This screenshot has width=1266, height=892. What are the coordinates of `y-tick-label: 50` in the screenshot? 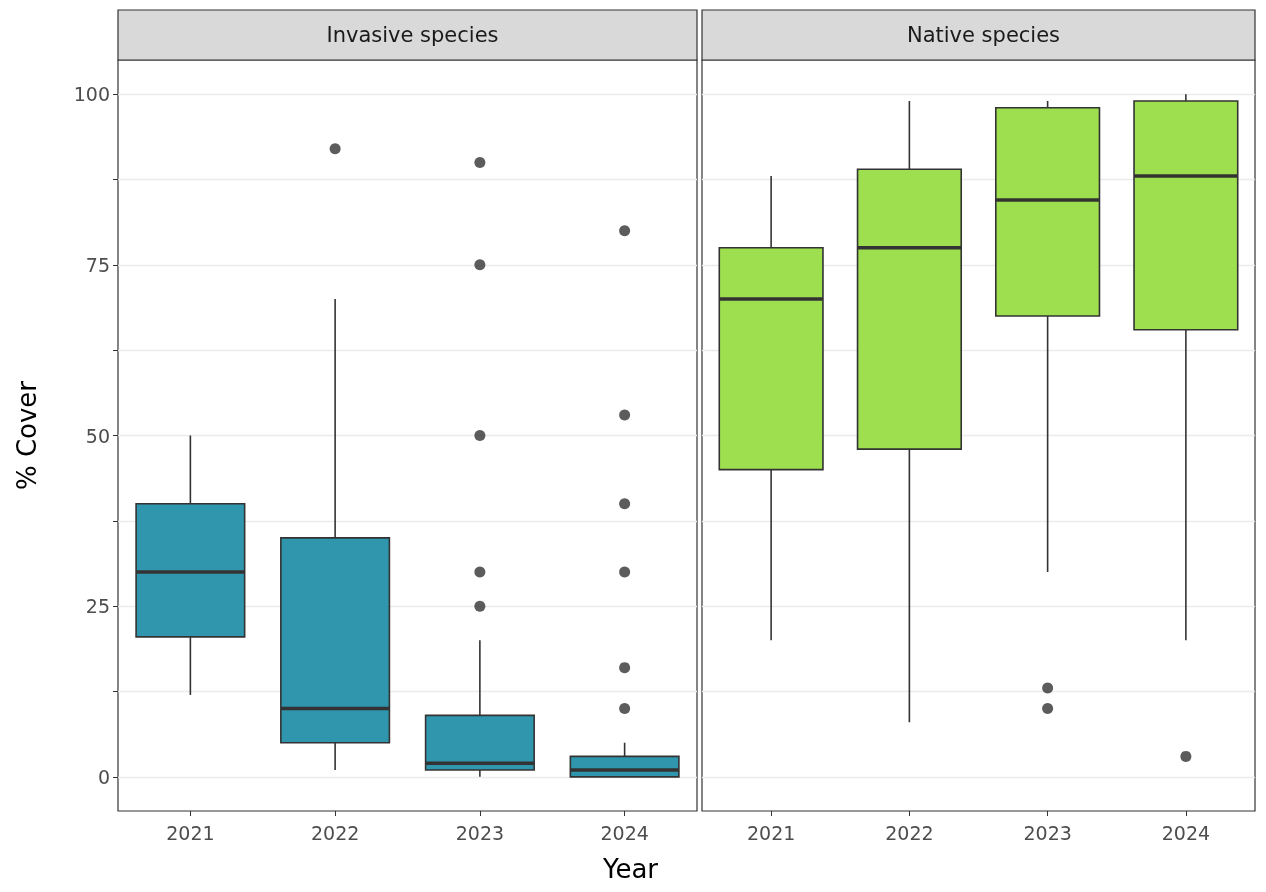 It's located at (97, 435).